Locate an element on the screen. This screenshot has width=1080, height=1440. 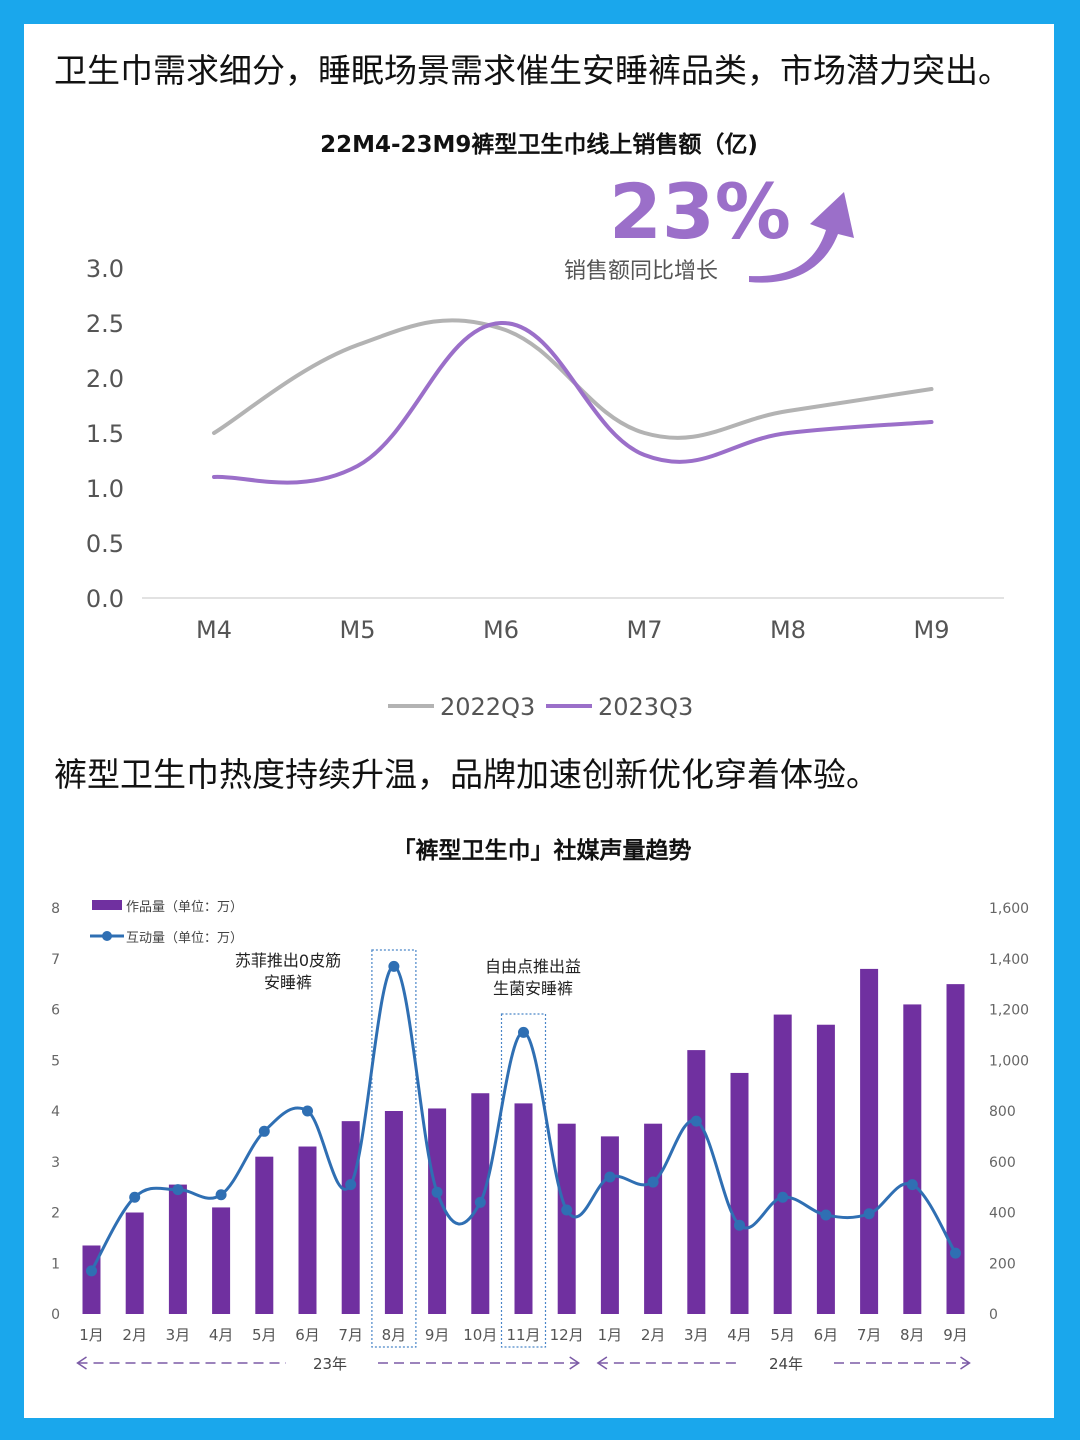
right-y-tick-label: 800 is located at coordinates (1002, 1112).